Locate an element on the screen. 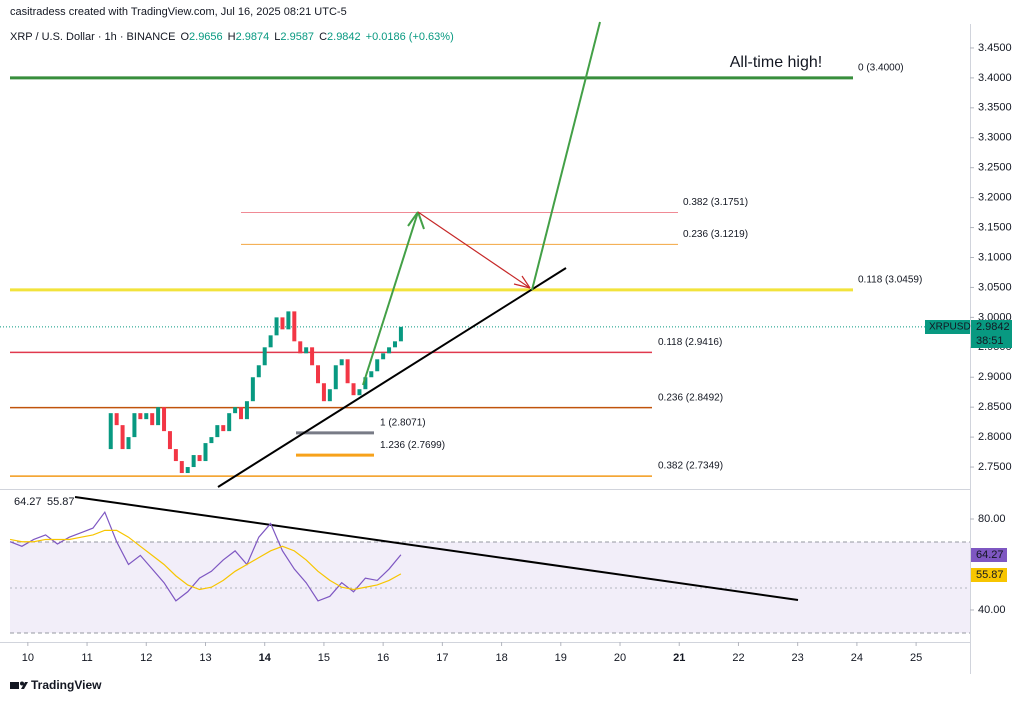 Image resolution: width=1024 pixels, height=701 pixels. y-tick-label: 3.0500 is located at coordinates (995, 287).